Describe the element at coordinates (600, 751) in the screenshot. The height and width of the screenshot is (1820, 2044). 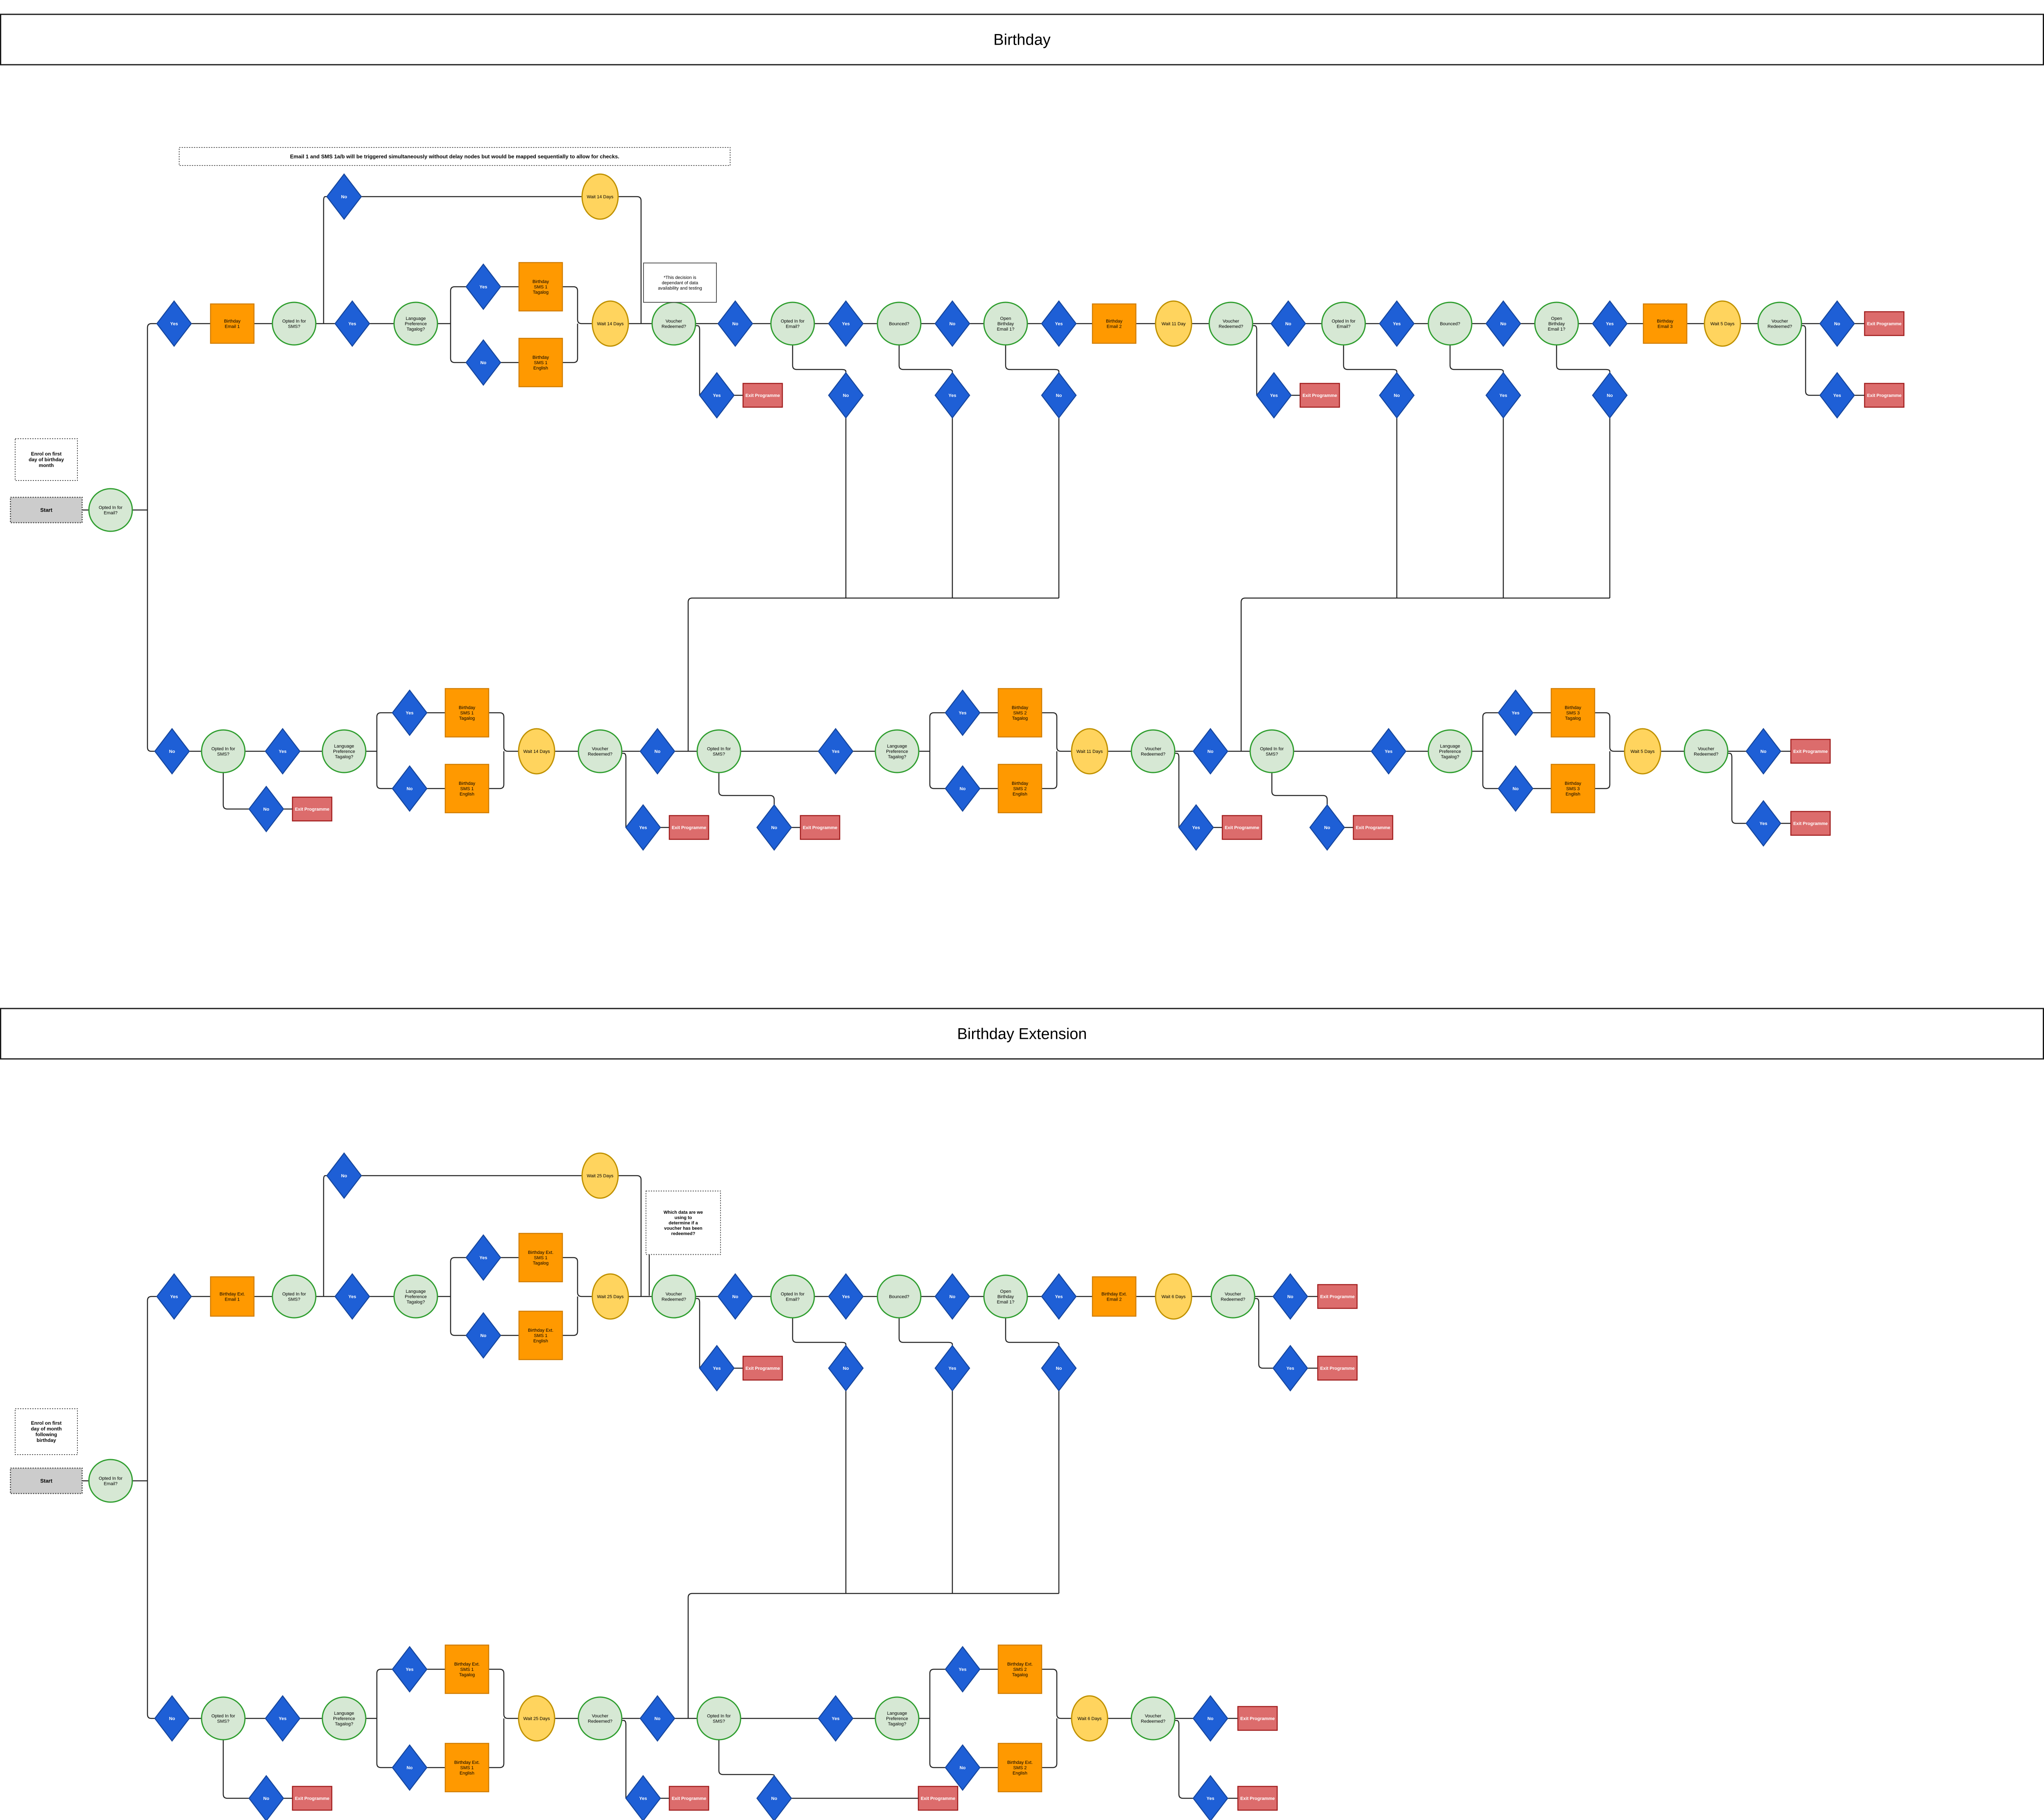
I see `voucher-redeemed-4: Voucher Redeemed?` at that location.